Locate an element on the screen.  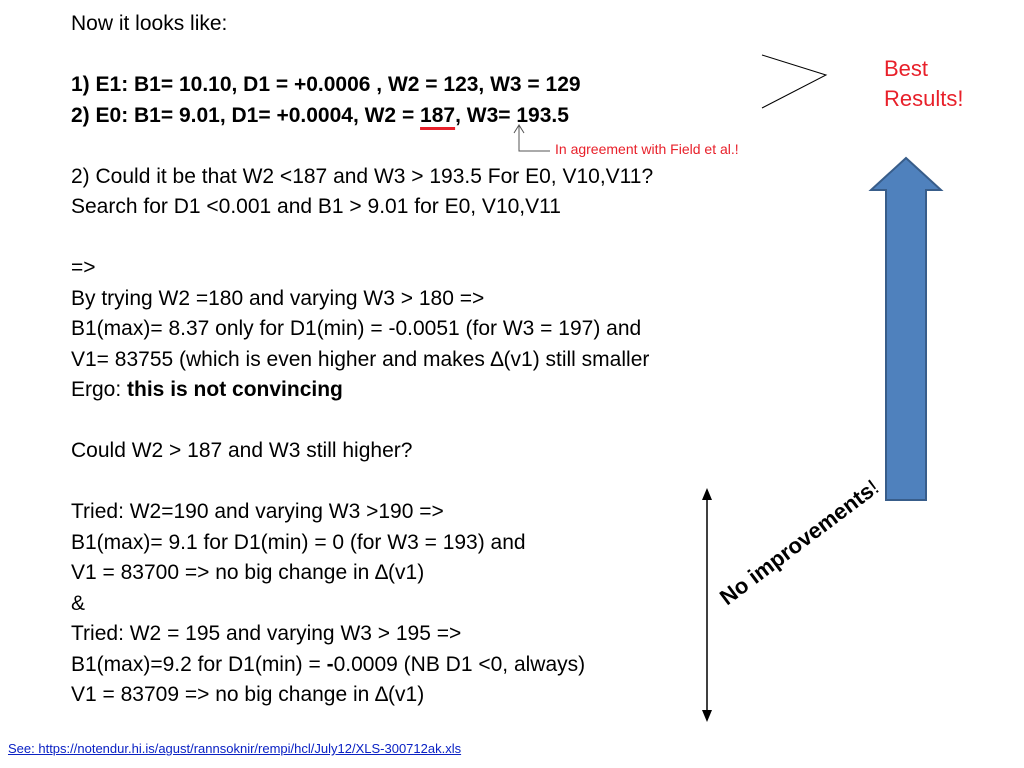
text-line: V1 = 83709 => no big change in ∆(v1) is located at coordinates (362, 695).